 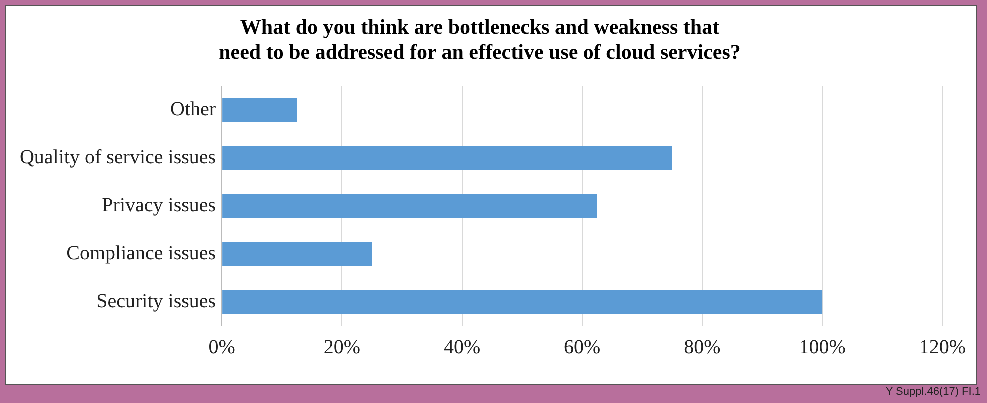 I want to click on y-tick-label: Quality of service issues, so click(x=118, y=157).